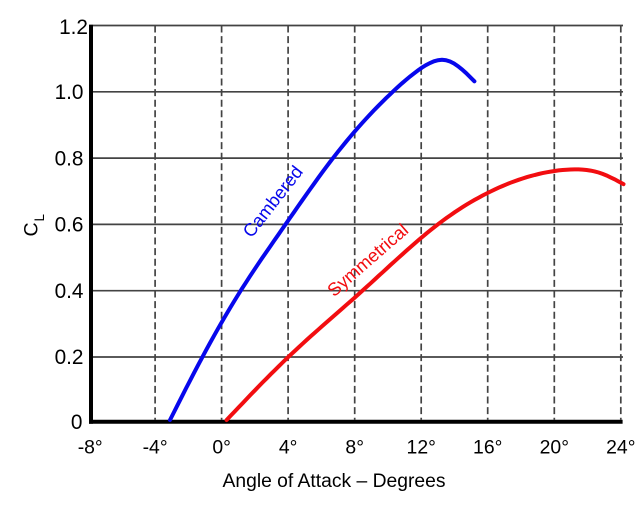 The width and height of the screenshot is (640, 506). What do you see at coordinates (487, 448) in the screenshot?
I see `svg-text: 16°` at bounding box center [487, 448].